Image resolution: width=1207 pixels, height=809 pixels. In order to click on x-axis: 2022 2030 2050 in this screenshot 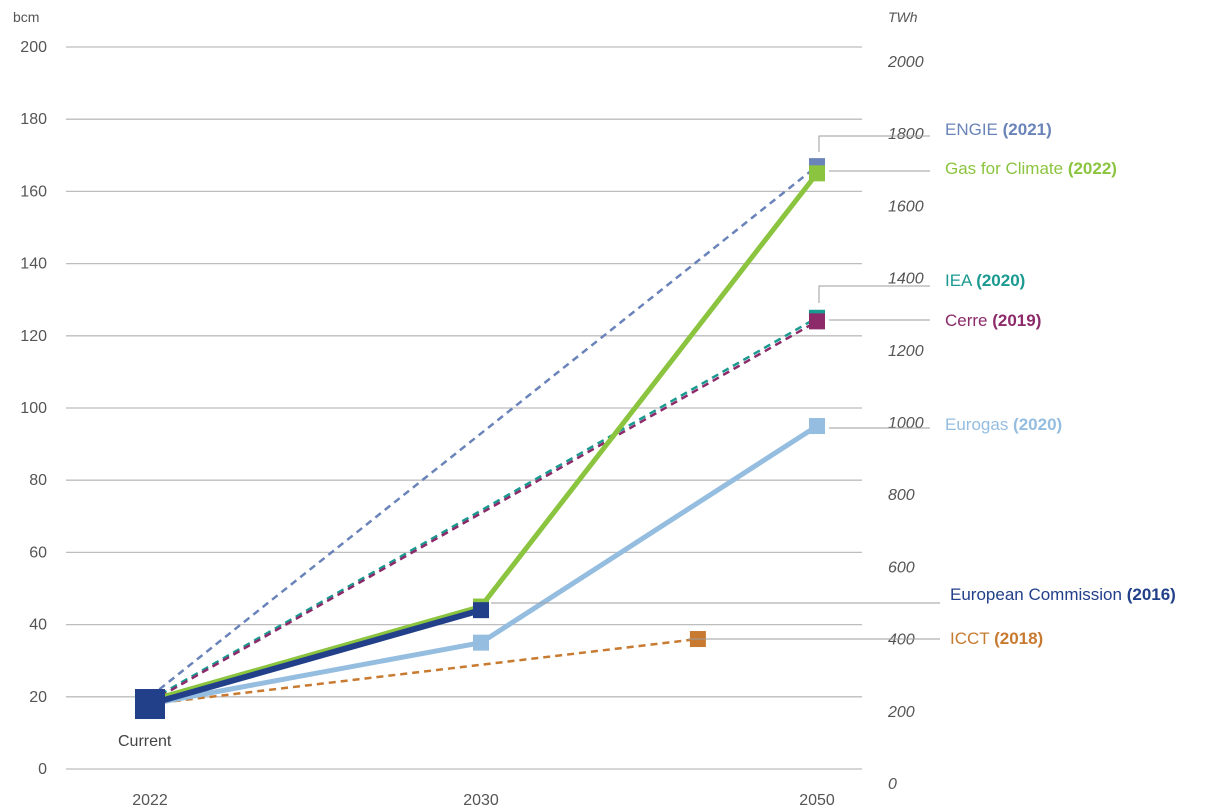, I will do `click(483, 800)`.